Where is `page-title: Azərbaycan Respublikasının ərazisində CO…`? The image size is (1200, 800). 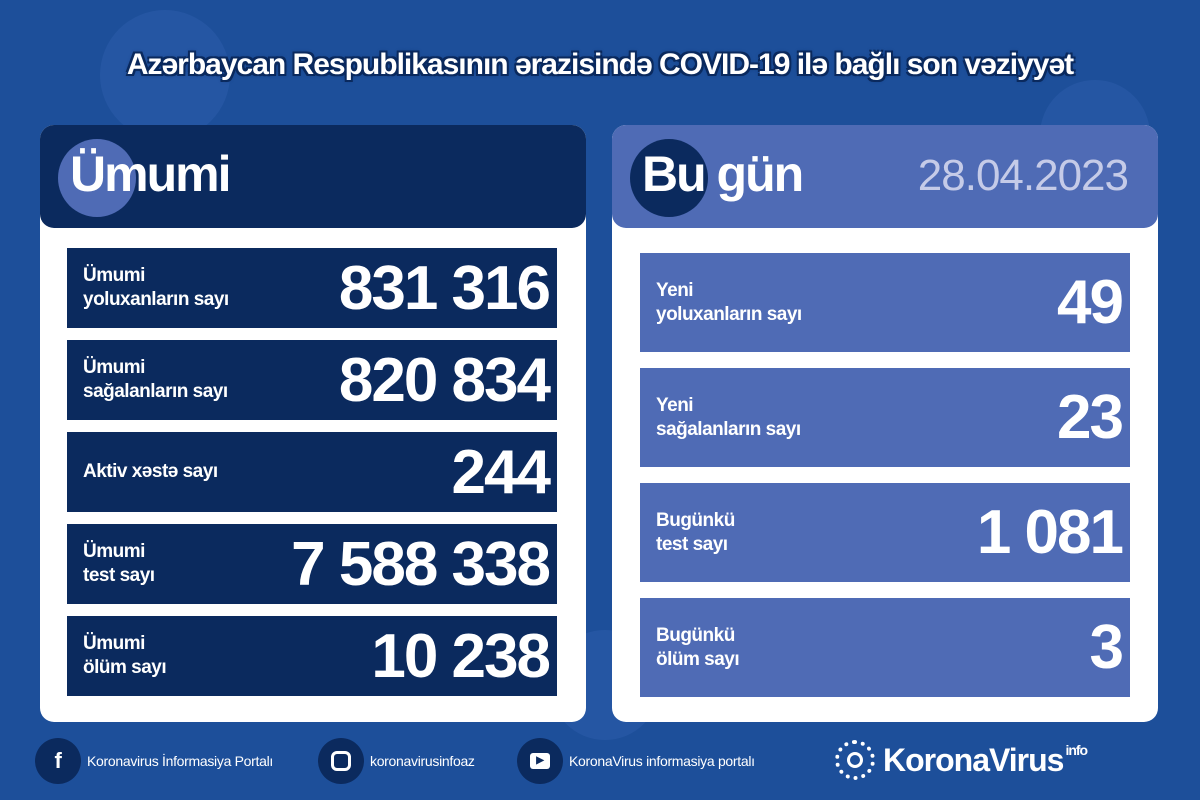
page-title: Azərbaycan Respublikasının ərazisində CO… is located at coordinates (600, 64).